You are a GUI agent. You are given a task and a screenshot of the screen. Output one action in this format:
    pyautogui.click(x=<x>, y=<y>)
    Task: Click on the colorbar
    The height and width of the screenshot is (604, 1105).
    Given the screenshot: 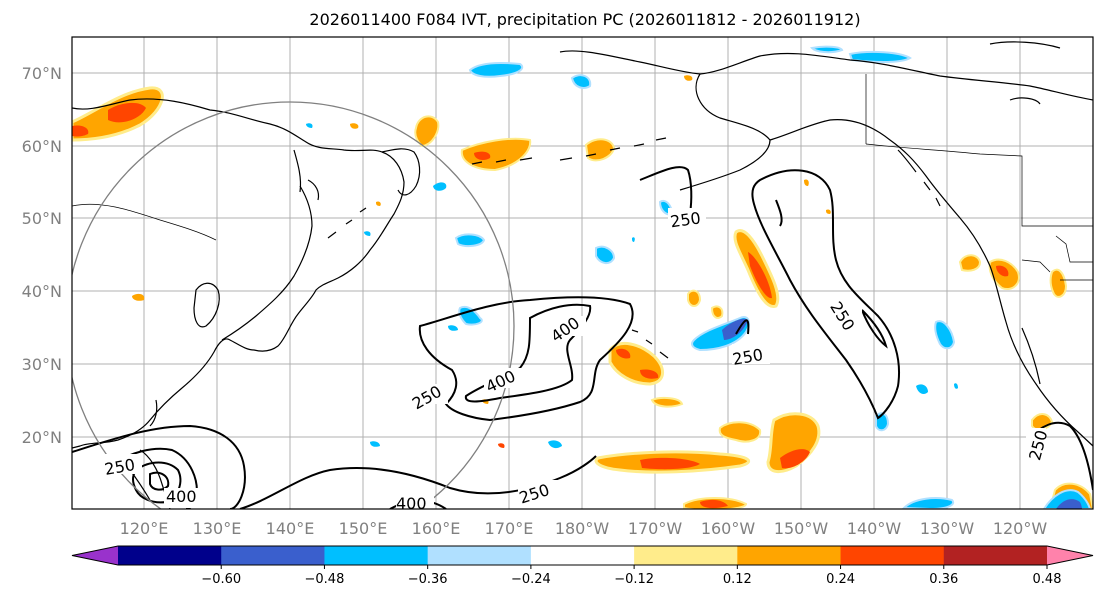 What is the action you would take?
    pyautogui.click(x=582, y=555)
    